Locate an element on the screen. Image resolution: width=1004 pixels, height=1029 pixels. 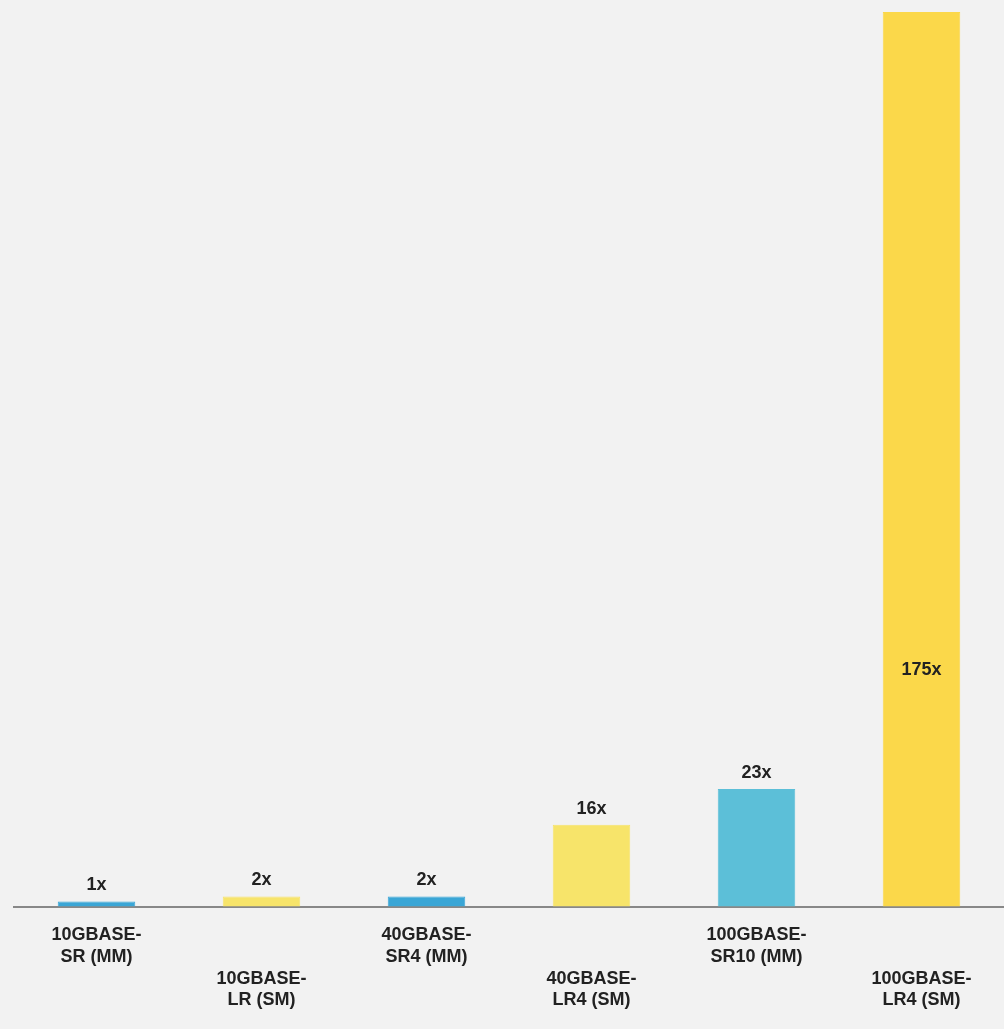
x-tick-label: 10GBASE-LR (SM) is located at coordinates (261, 988).